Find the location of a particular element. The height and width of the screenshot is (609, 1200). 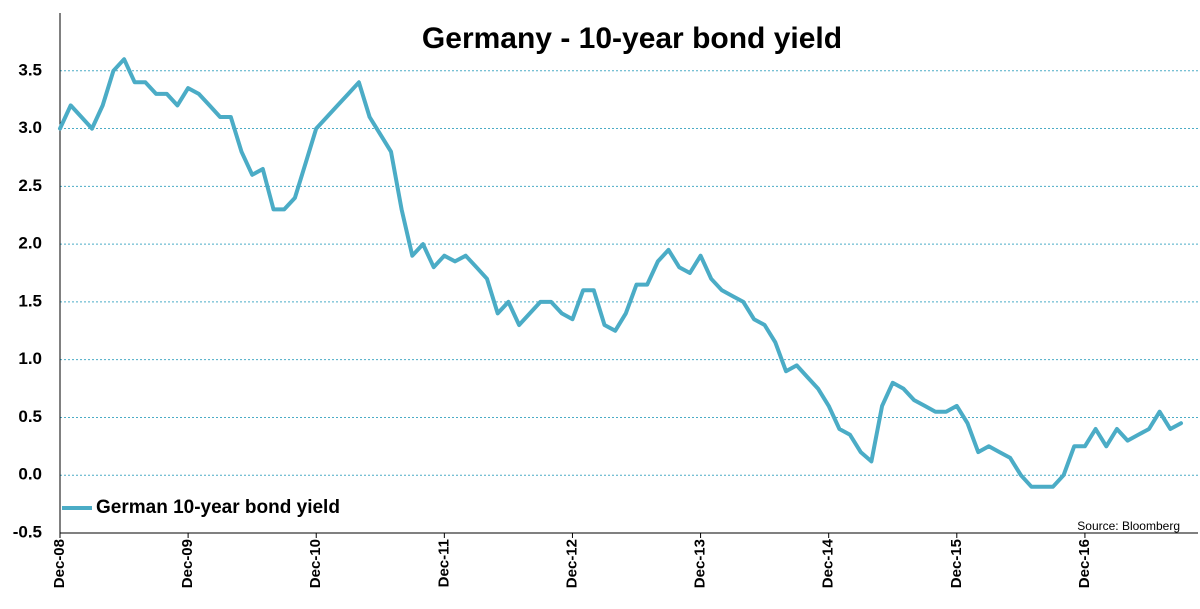

x-tick-label: Dec-08 is located at coordinates (59, 563).